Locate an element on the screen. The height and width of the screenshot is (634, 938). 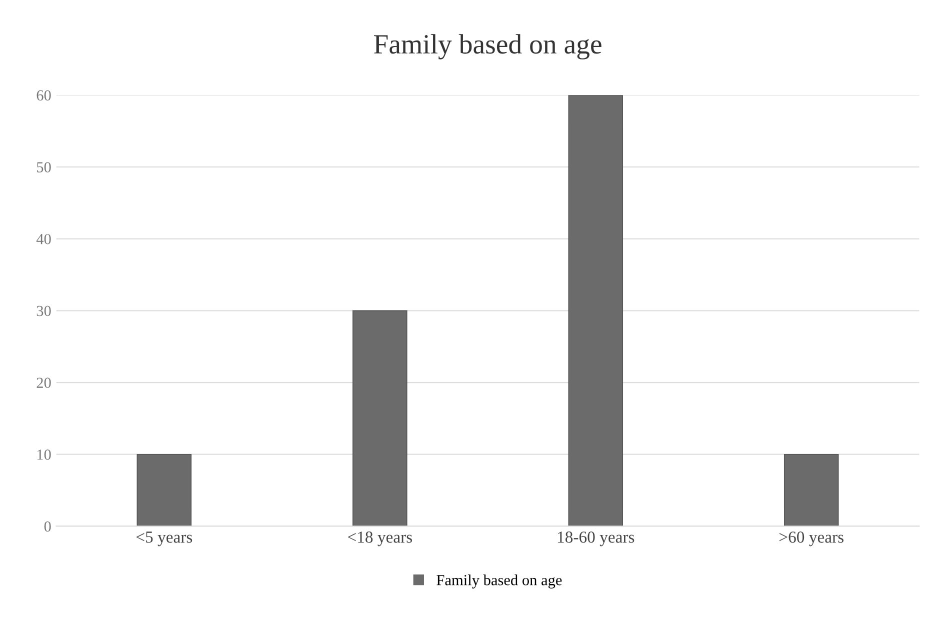
legend-label: Family based on age is located at coordinates (499, 581).